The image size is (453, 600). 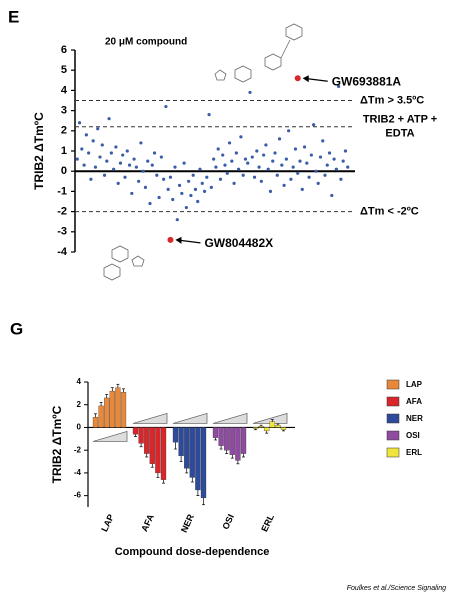 What do you see at coordinates (396, 588) in the screenshot?
I see `credit: Foulkes et al./Science Signaling` at bounding box center [396, 588].